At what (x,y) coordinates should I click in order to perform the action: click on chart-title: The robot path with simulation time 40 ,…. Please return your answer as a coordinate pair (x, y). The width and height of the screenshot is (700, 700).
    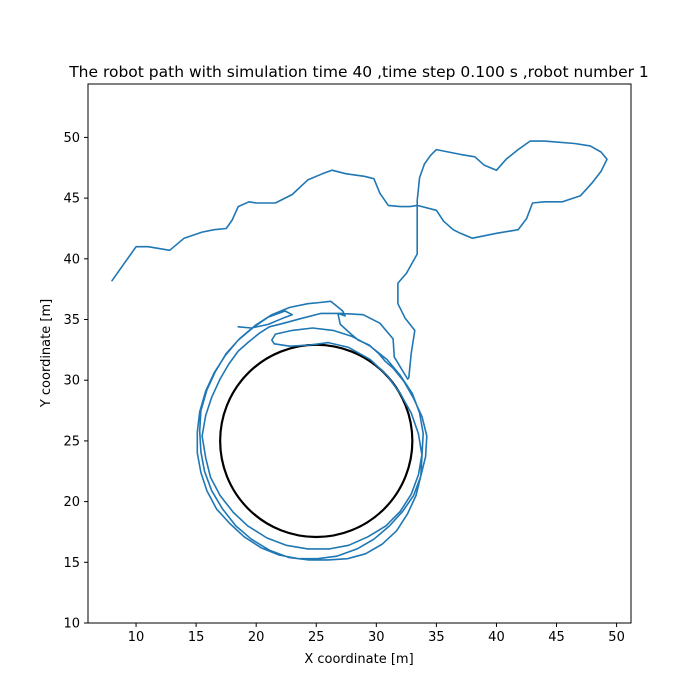
    Looking at the image, I should click on (358, 72).